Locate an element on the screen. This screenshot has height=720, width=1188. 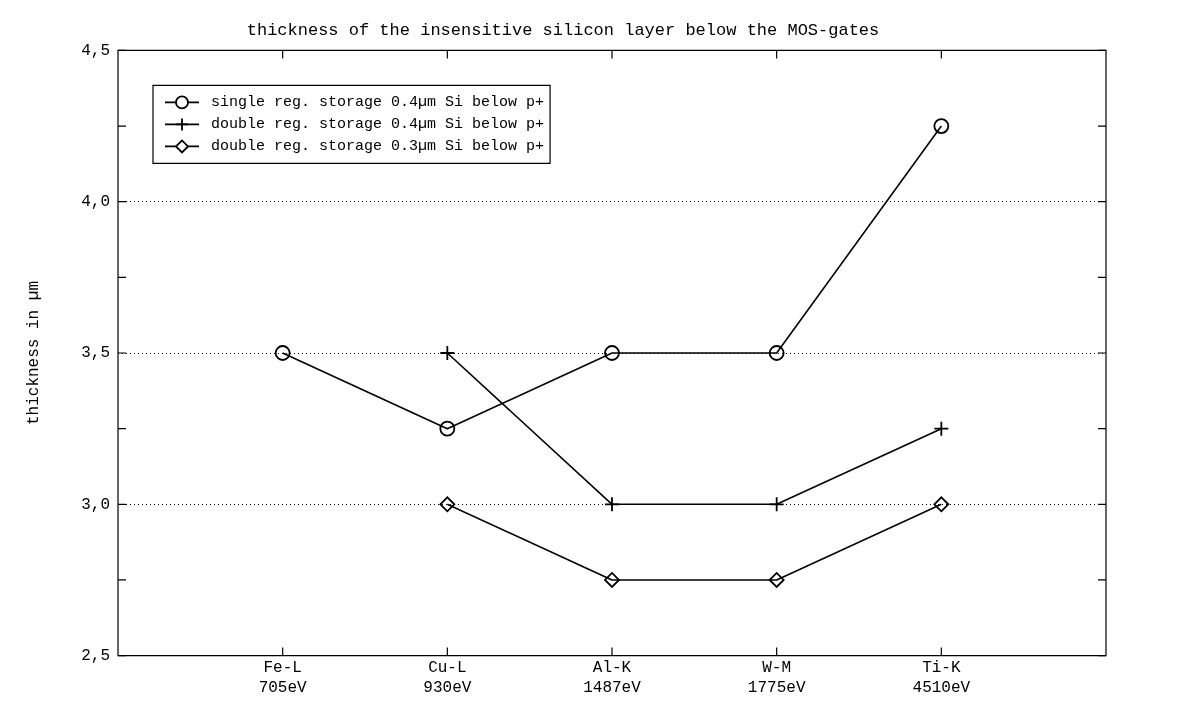
x-tick-label: W-M 1775eV is located at coordinates (776, 678).